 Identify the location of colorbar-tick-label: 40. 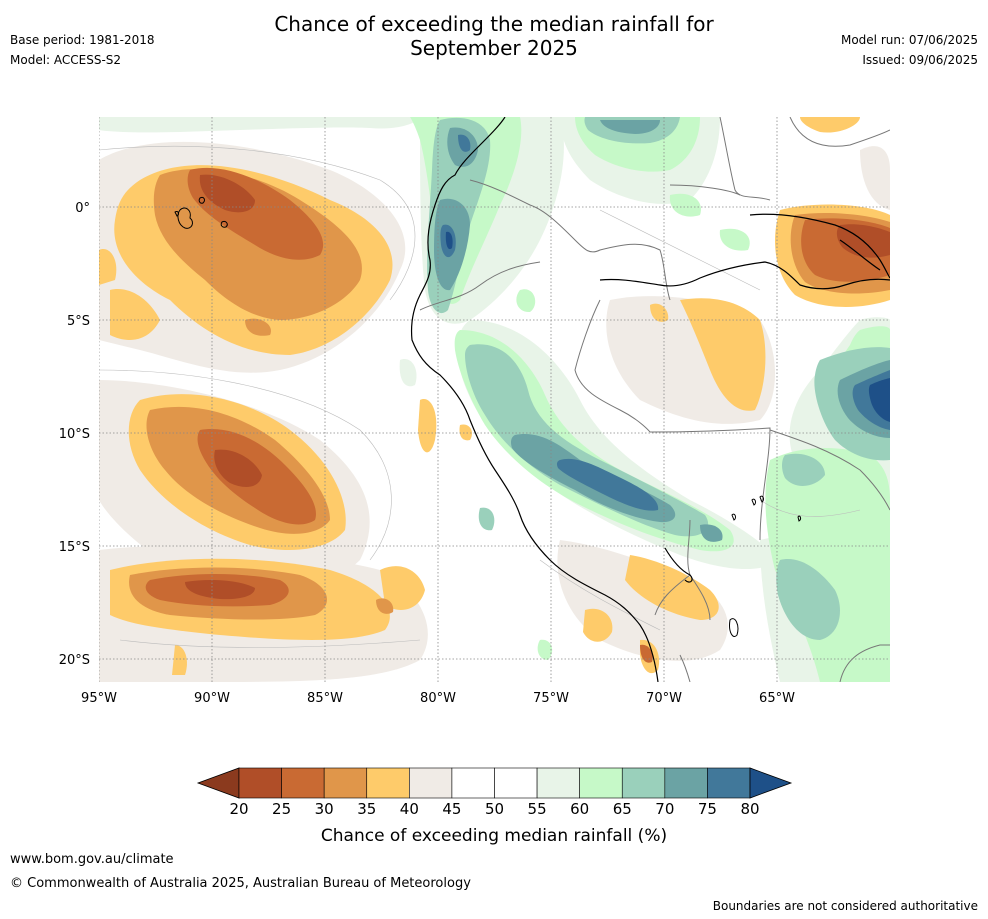
(409, 809).